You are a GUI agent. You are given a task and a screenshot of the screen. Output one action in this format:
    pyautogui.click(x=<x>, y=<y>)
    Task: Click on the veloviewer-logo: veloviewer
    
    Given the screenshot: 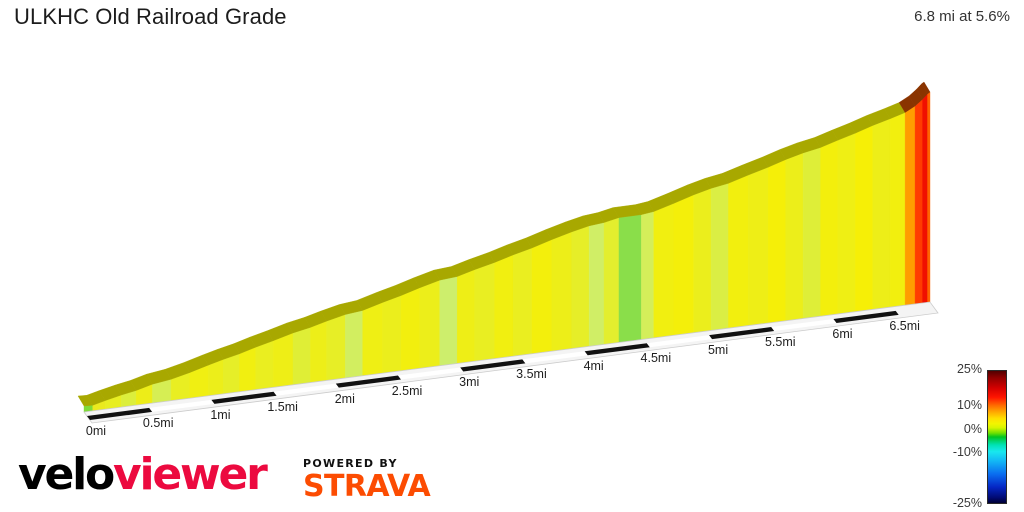 What is the action you would take?
    pyautogui.click(x=143, y=474)
    